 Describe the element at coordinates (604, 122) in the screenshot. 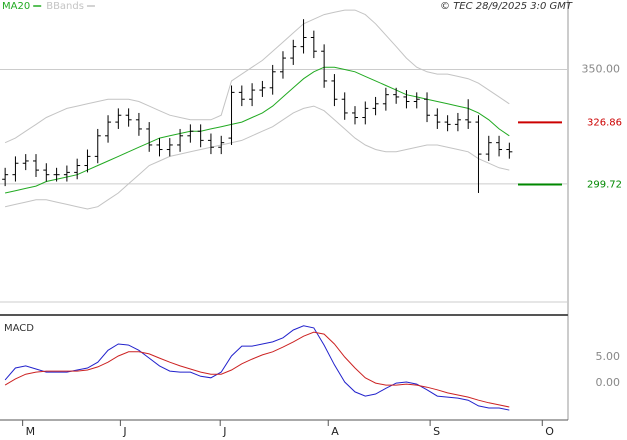

I see `level-label: 326.86` at that location.